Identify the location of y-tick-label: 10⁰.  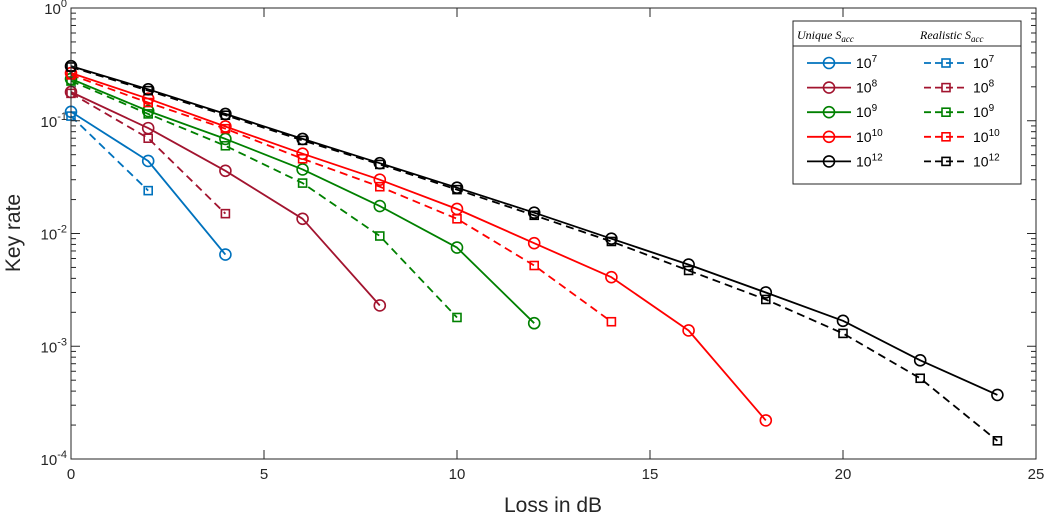
(55, 9).